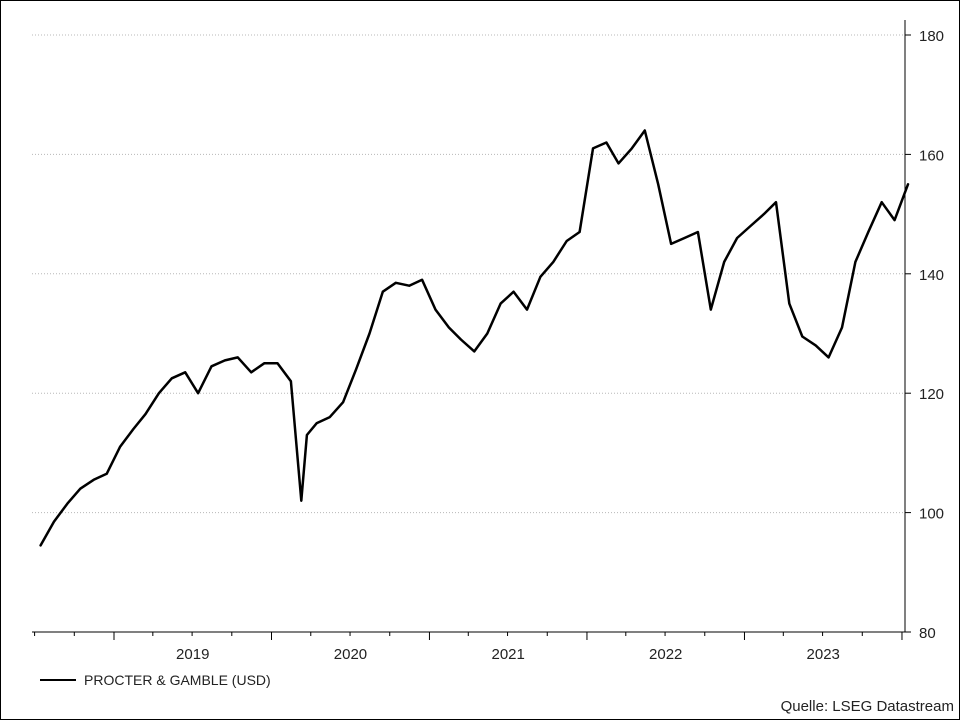 This screenshot has height=720, width=960. Describe the element at coordinates (867, 706) in the screenshot. I see `source-note: Quelle: LSEG Datastream` at that location.